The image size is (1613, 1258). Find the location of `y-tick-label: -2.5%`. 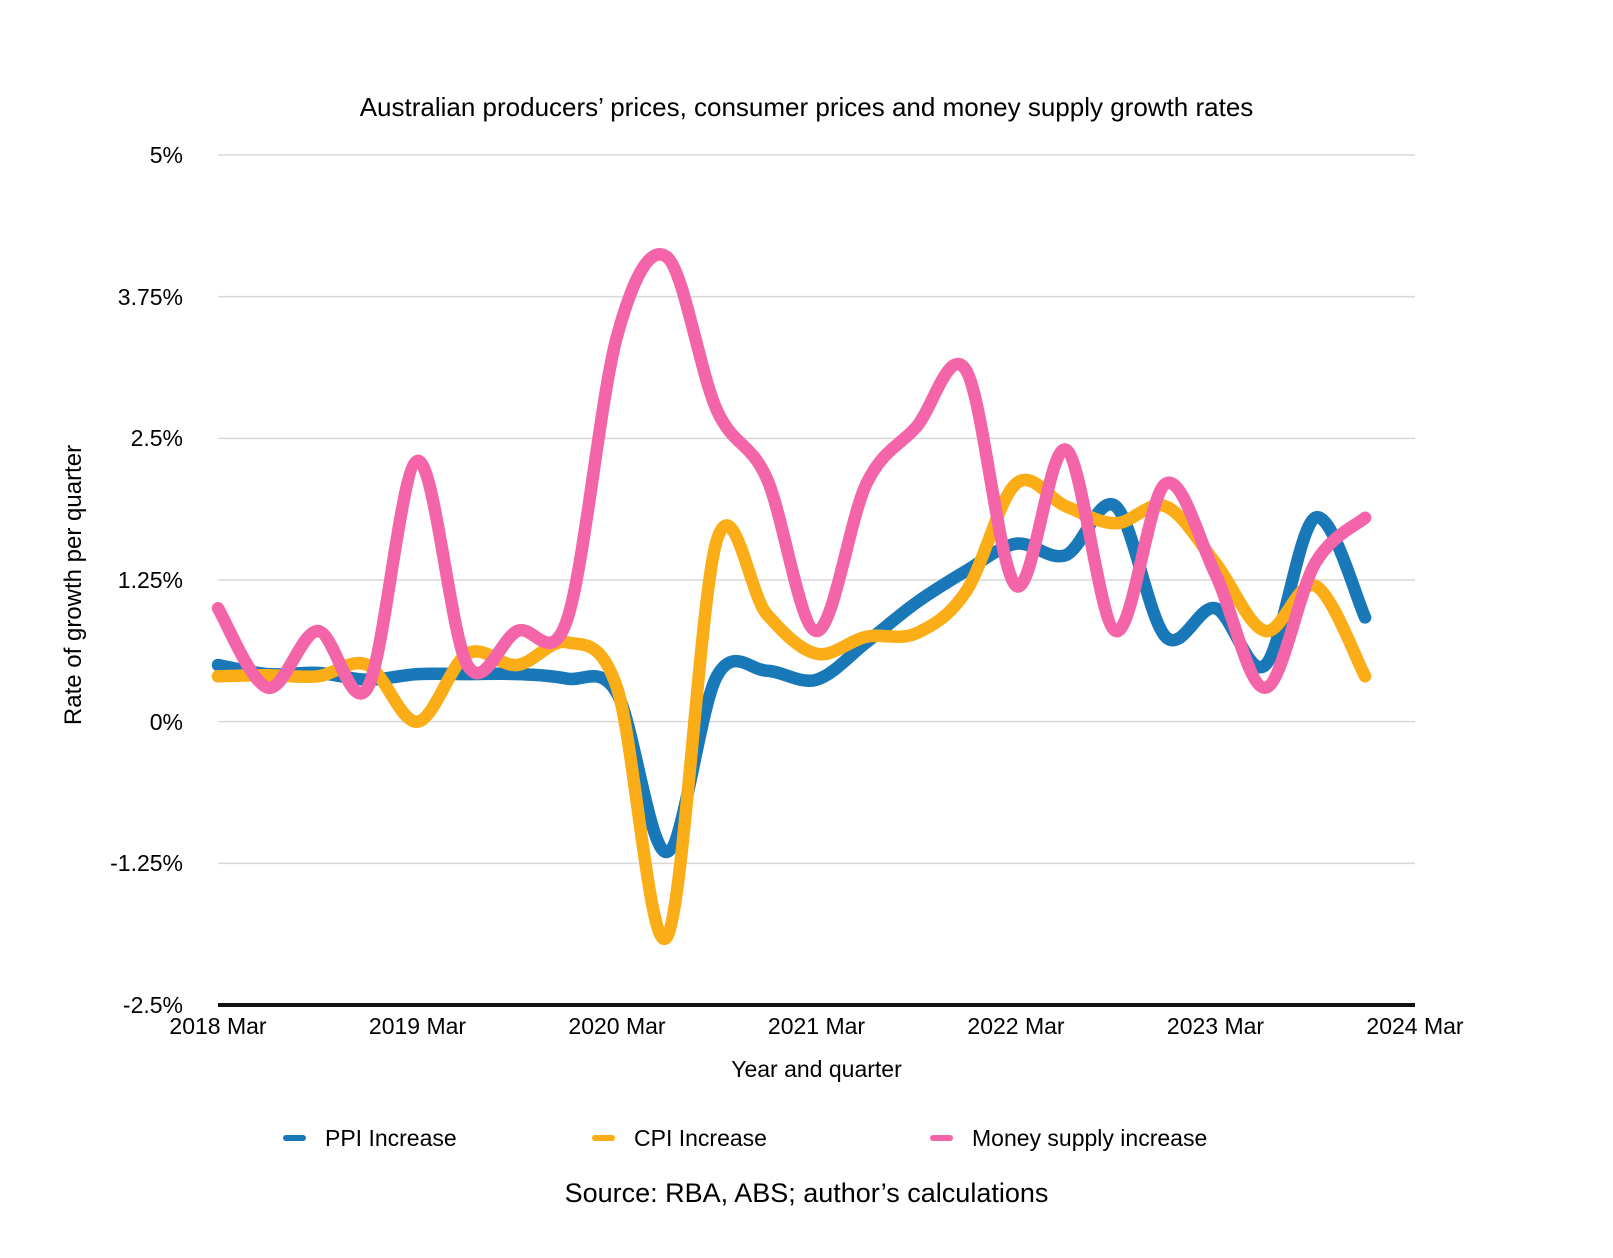

y-tick-label: -2.5% is located at coordinates (152, 1005).